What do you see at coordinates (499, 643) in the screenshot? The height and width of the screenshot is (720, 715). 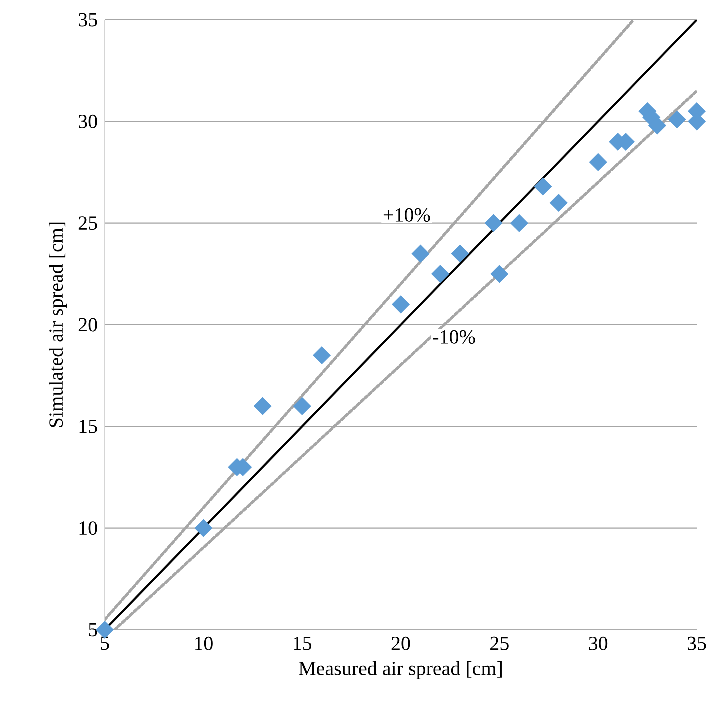 I see `x-tick-label: 25` at bounding box center [499, 643].